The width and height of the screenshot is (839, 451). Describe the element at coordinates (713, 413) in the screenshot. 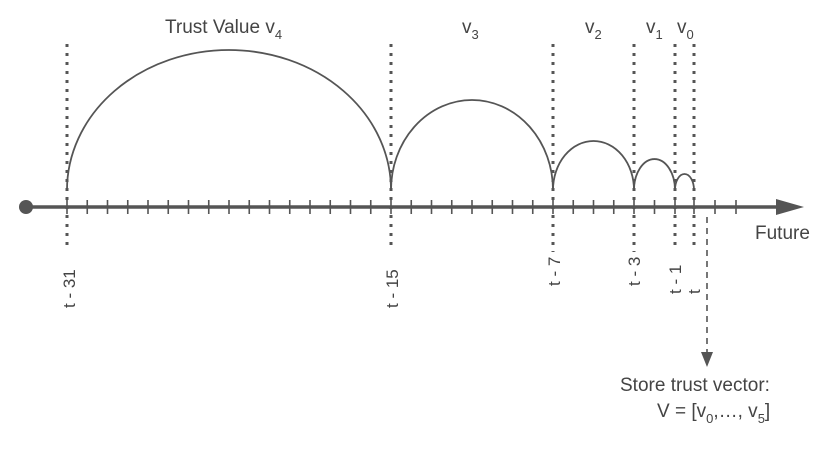

I see `store-label-line2: V = [v0,…, v5]` at that location.